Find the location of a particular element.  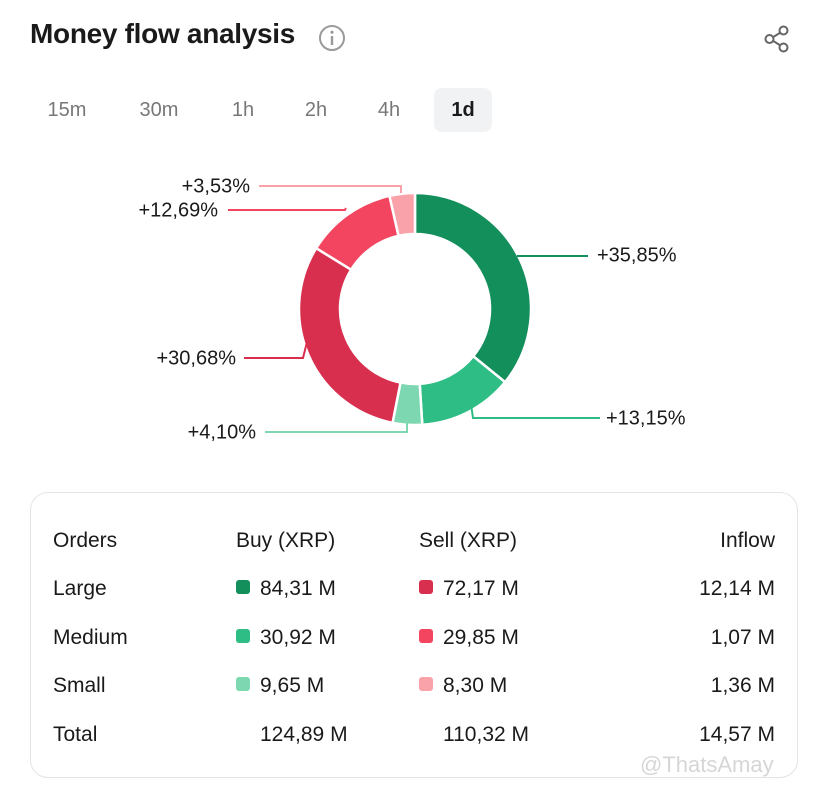

leader-line-large-sell is located at coordinates (276, 350).